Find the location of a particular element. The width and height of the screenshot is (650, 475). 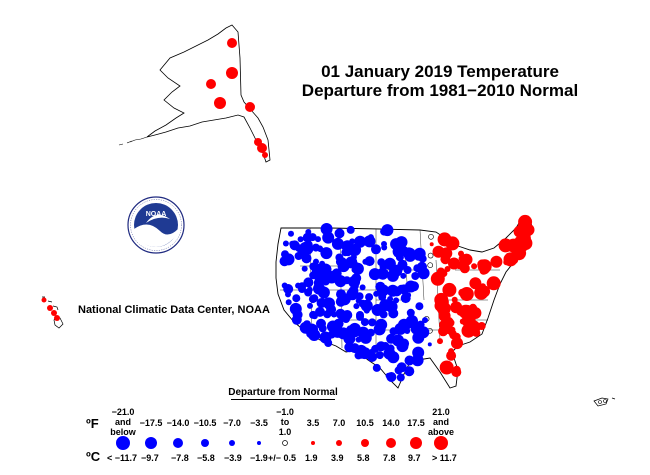

legend-fahrenheit-label: 7.0 is located at coordinates (339, 423).